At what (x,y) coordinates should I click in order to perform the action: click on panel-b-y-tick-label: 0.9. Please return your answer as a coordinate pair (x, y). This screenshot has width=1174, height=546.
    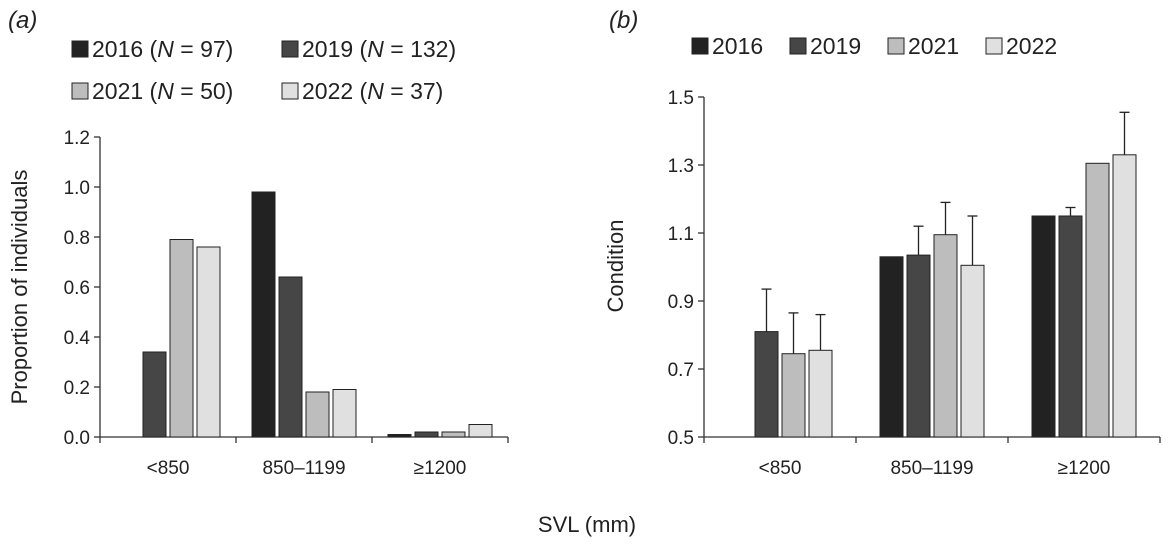
    Looking at the image, I should click on (681, 302).